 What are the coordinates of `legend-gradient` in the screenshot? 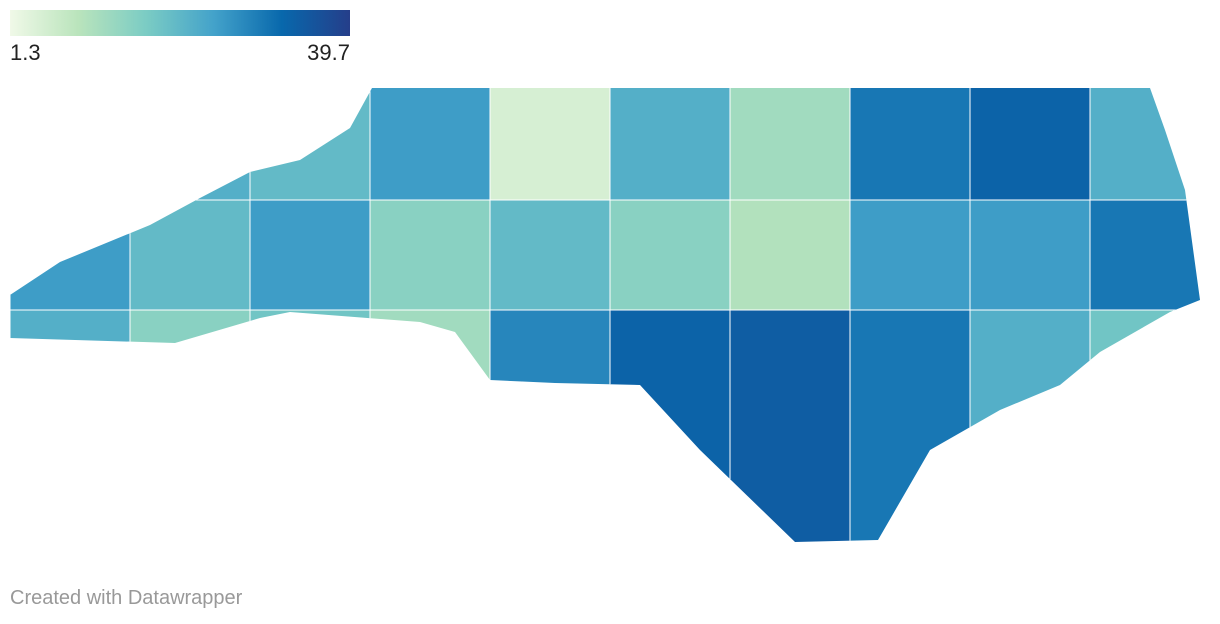 It's located at (180, 23).